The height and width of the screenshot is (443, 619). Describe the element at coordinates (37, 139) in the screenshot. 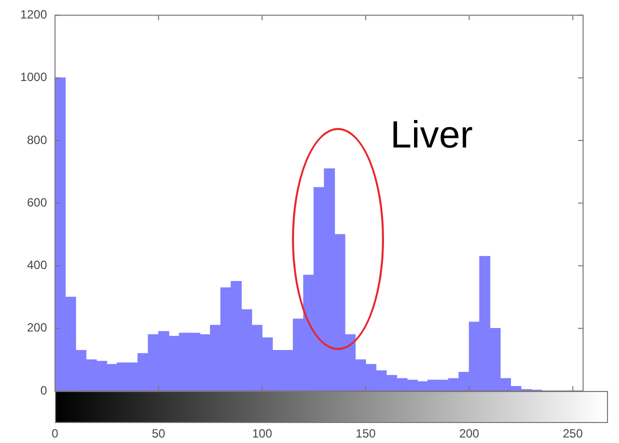

I see `y-tick-label: 800` at that location.